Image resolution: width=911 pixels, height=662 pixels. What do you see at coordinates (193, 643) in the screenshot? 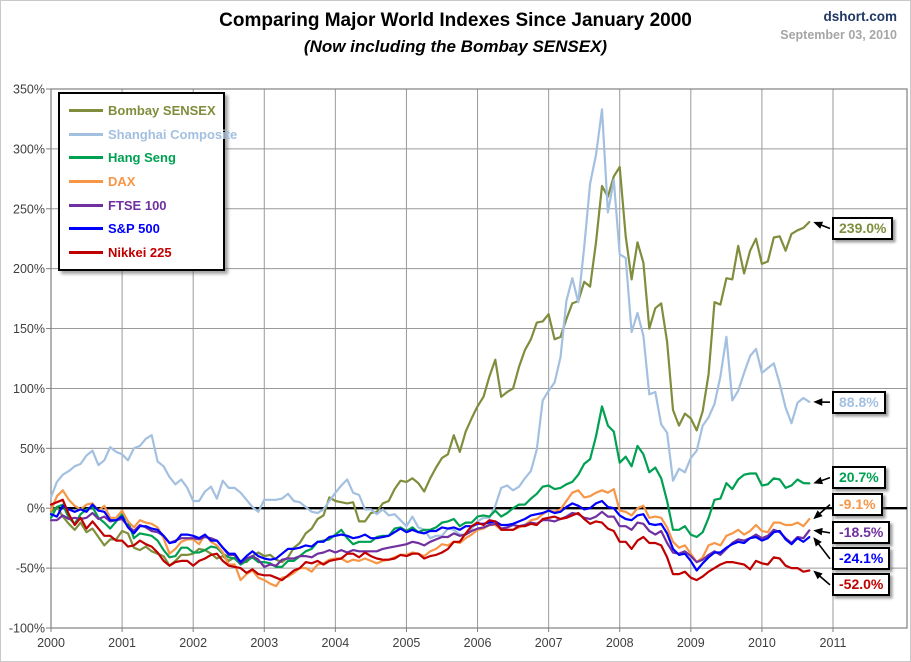
I see `x-axis-label: 2002` at bounding box center [193, 643].